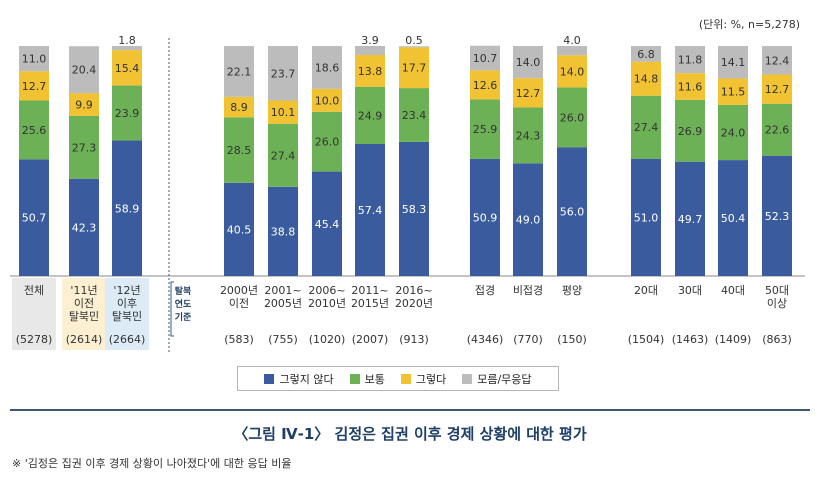 Image resolution: width=820 pixels, height=483 pixels. I want to click on data-label: 38.8, so click(283, 231).